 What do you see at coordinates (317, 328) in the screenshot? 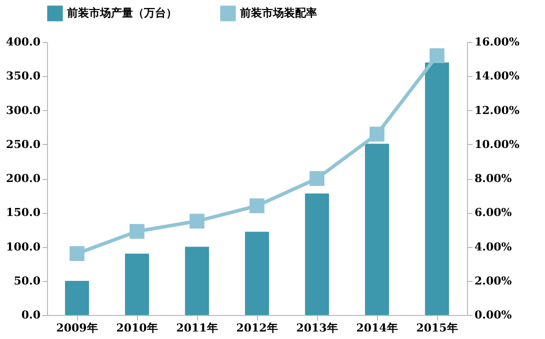
I see `x-tick-label: 2013年` at bounding box center [317, 328].